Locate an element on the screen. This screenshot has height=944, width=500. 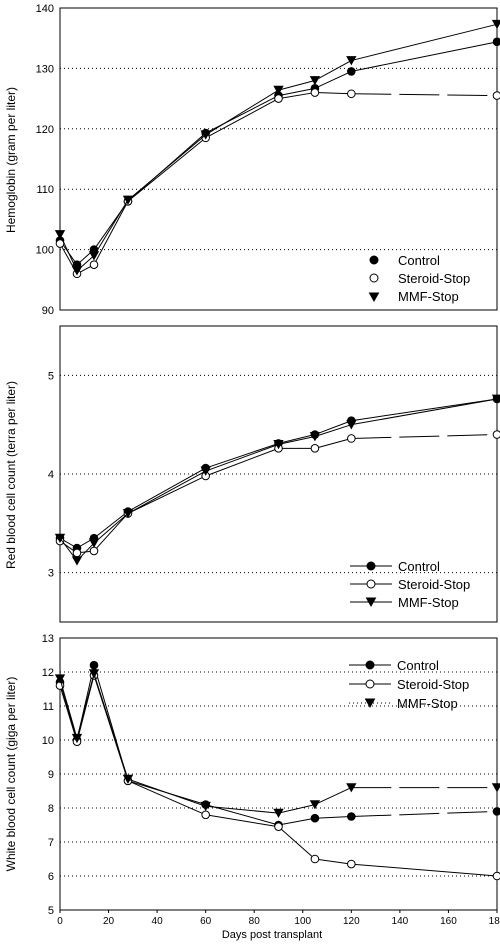
x-tick-label: 140 is located at coordinates (400, 921).